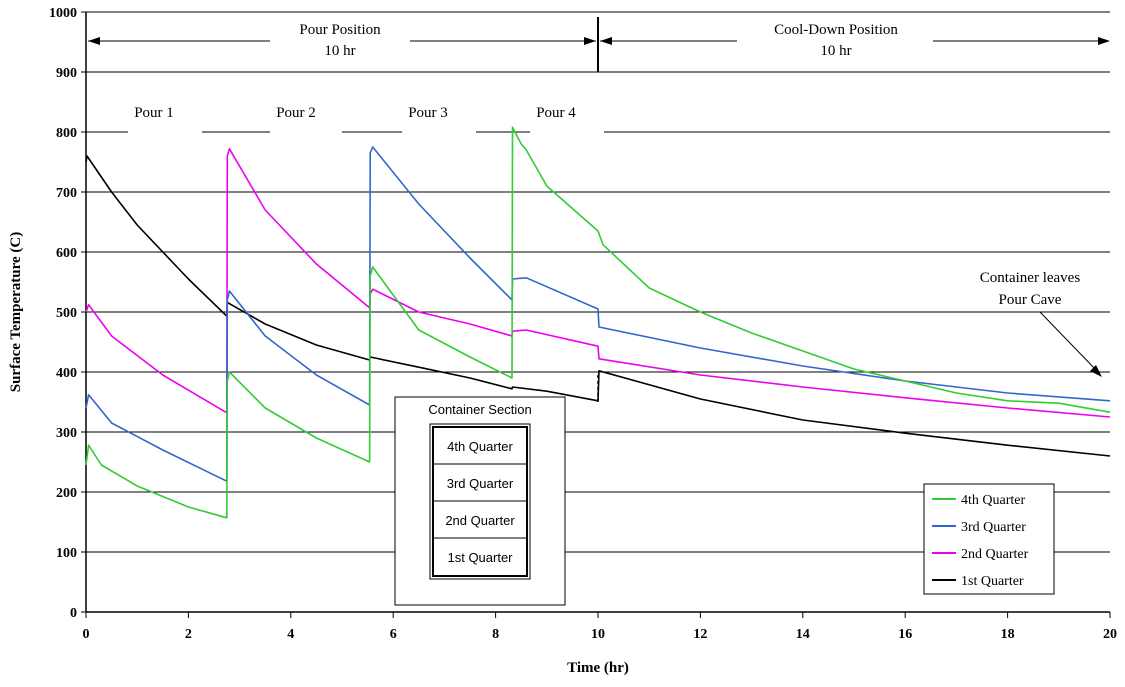 This screenshot has width=1125, height=687. Describe the element at coordinates (480, 557) in the screenshot. I see `section-row-1st: 1st Quarter` at that location.